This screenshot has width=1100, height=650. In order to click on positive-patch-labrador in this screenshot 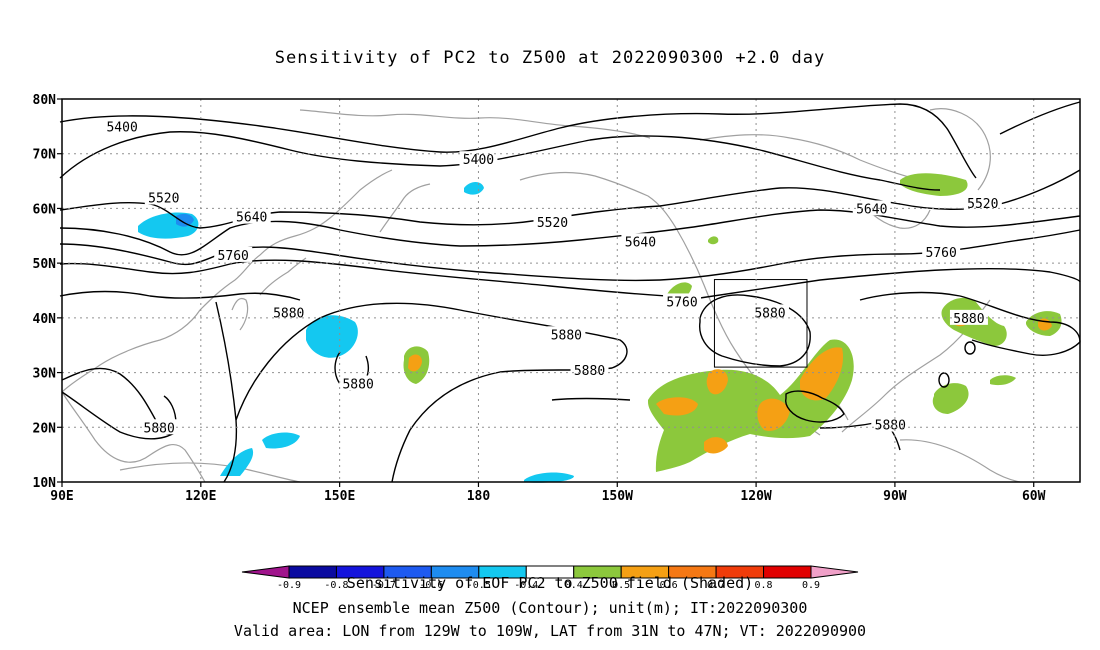, I will do `click(934, 184)`.